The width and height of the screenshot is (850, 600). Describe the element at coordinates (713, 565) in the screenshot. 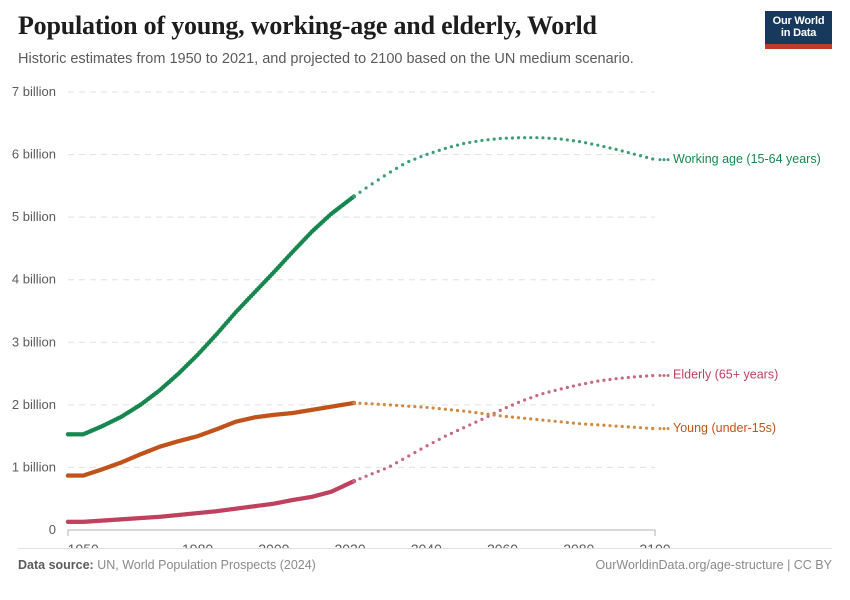

I see `attribution-link: OurWorldinData.org/age-structure | CC BY` at that location.